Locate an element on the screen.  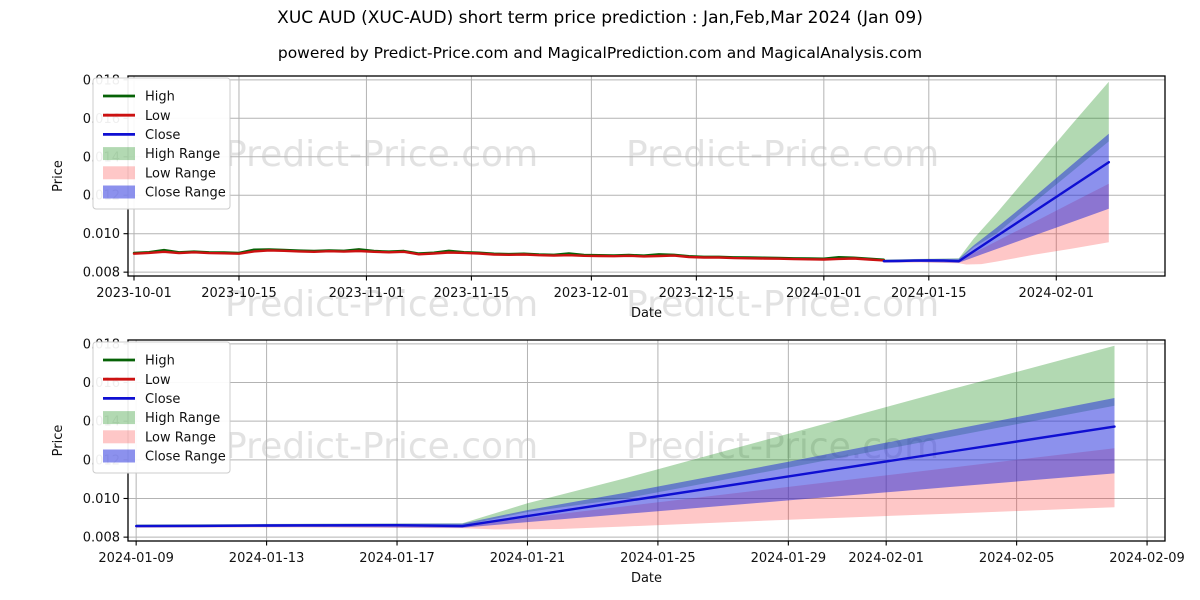
high_range-band is located at coordinates (996, 171).